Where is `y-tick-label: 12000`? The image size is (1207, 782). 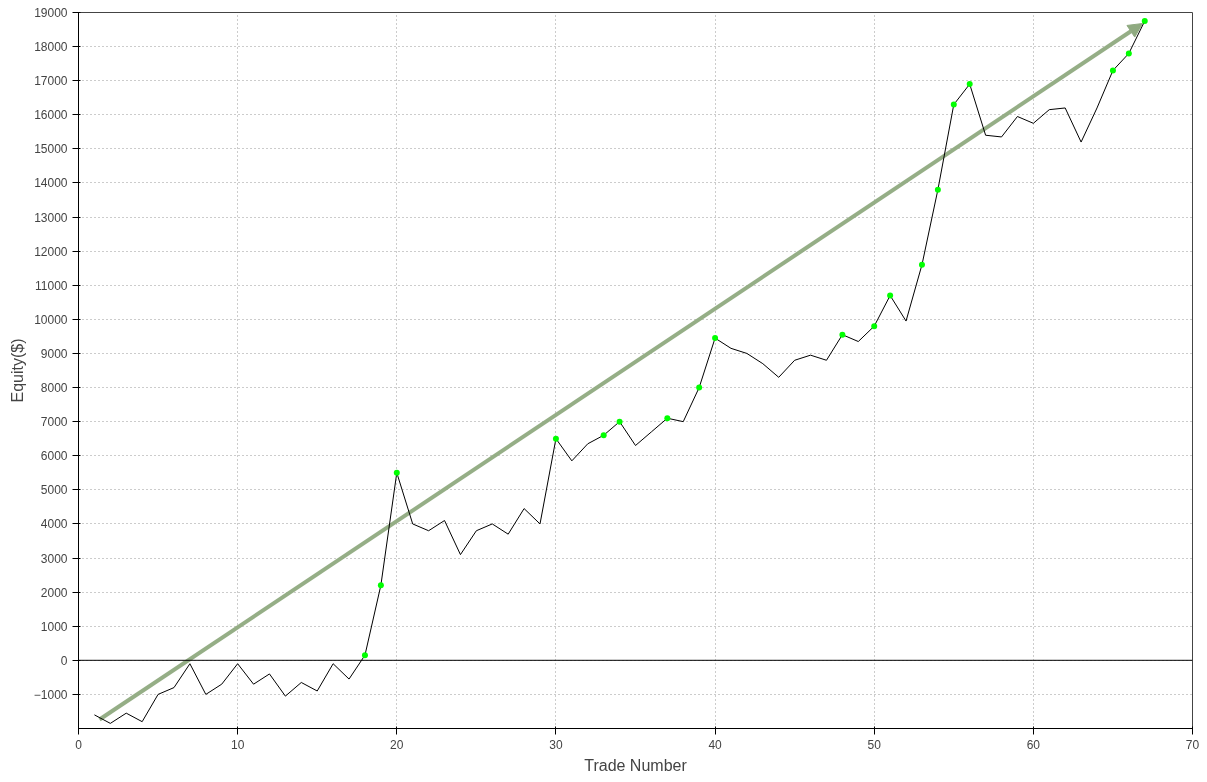 y-tick-label: 12000 is located at coordinates (51, 251).